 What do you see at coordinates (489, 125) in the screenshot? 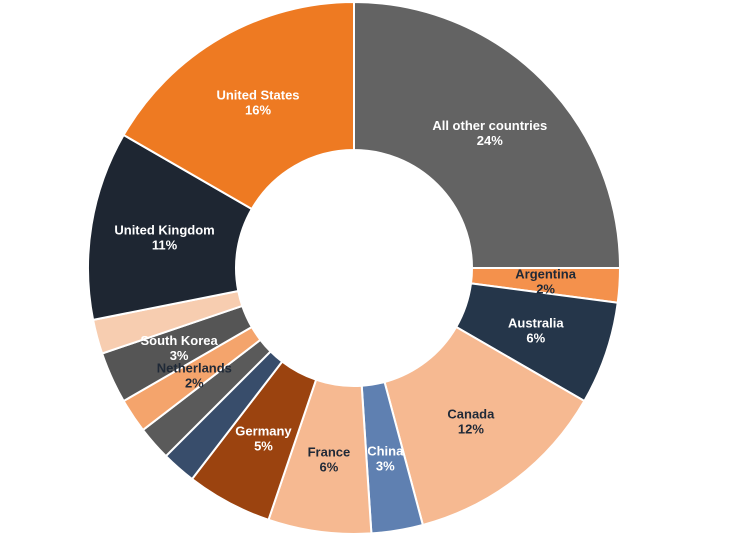
I see `slice-label-name: All other countries` at bounding box center [489, 125].